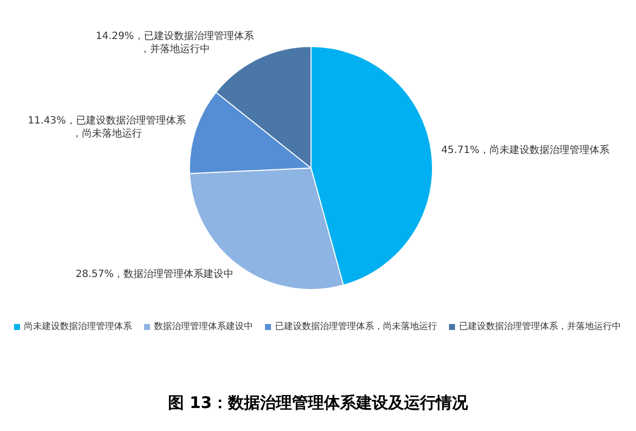 The image size is (636, 431). I want to click on text: 图 13：数据治理管理体系建设及运行情况, so click(318, 403).